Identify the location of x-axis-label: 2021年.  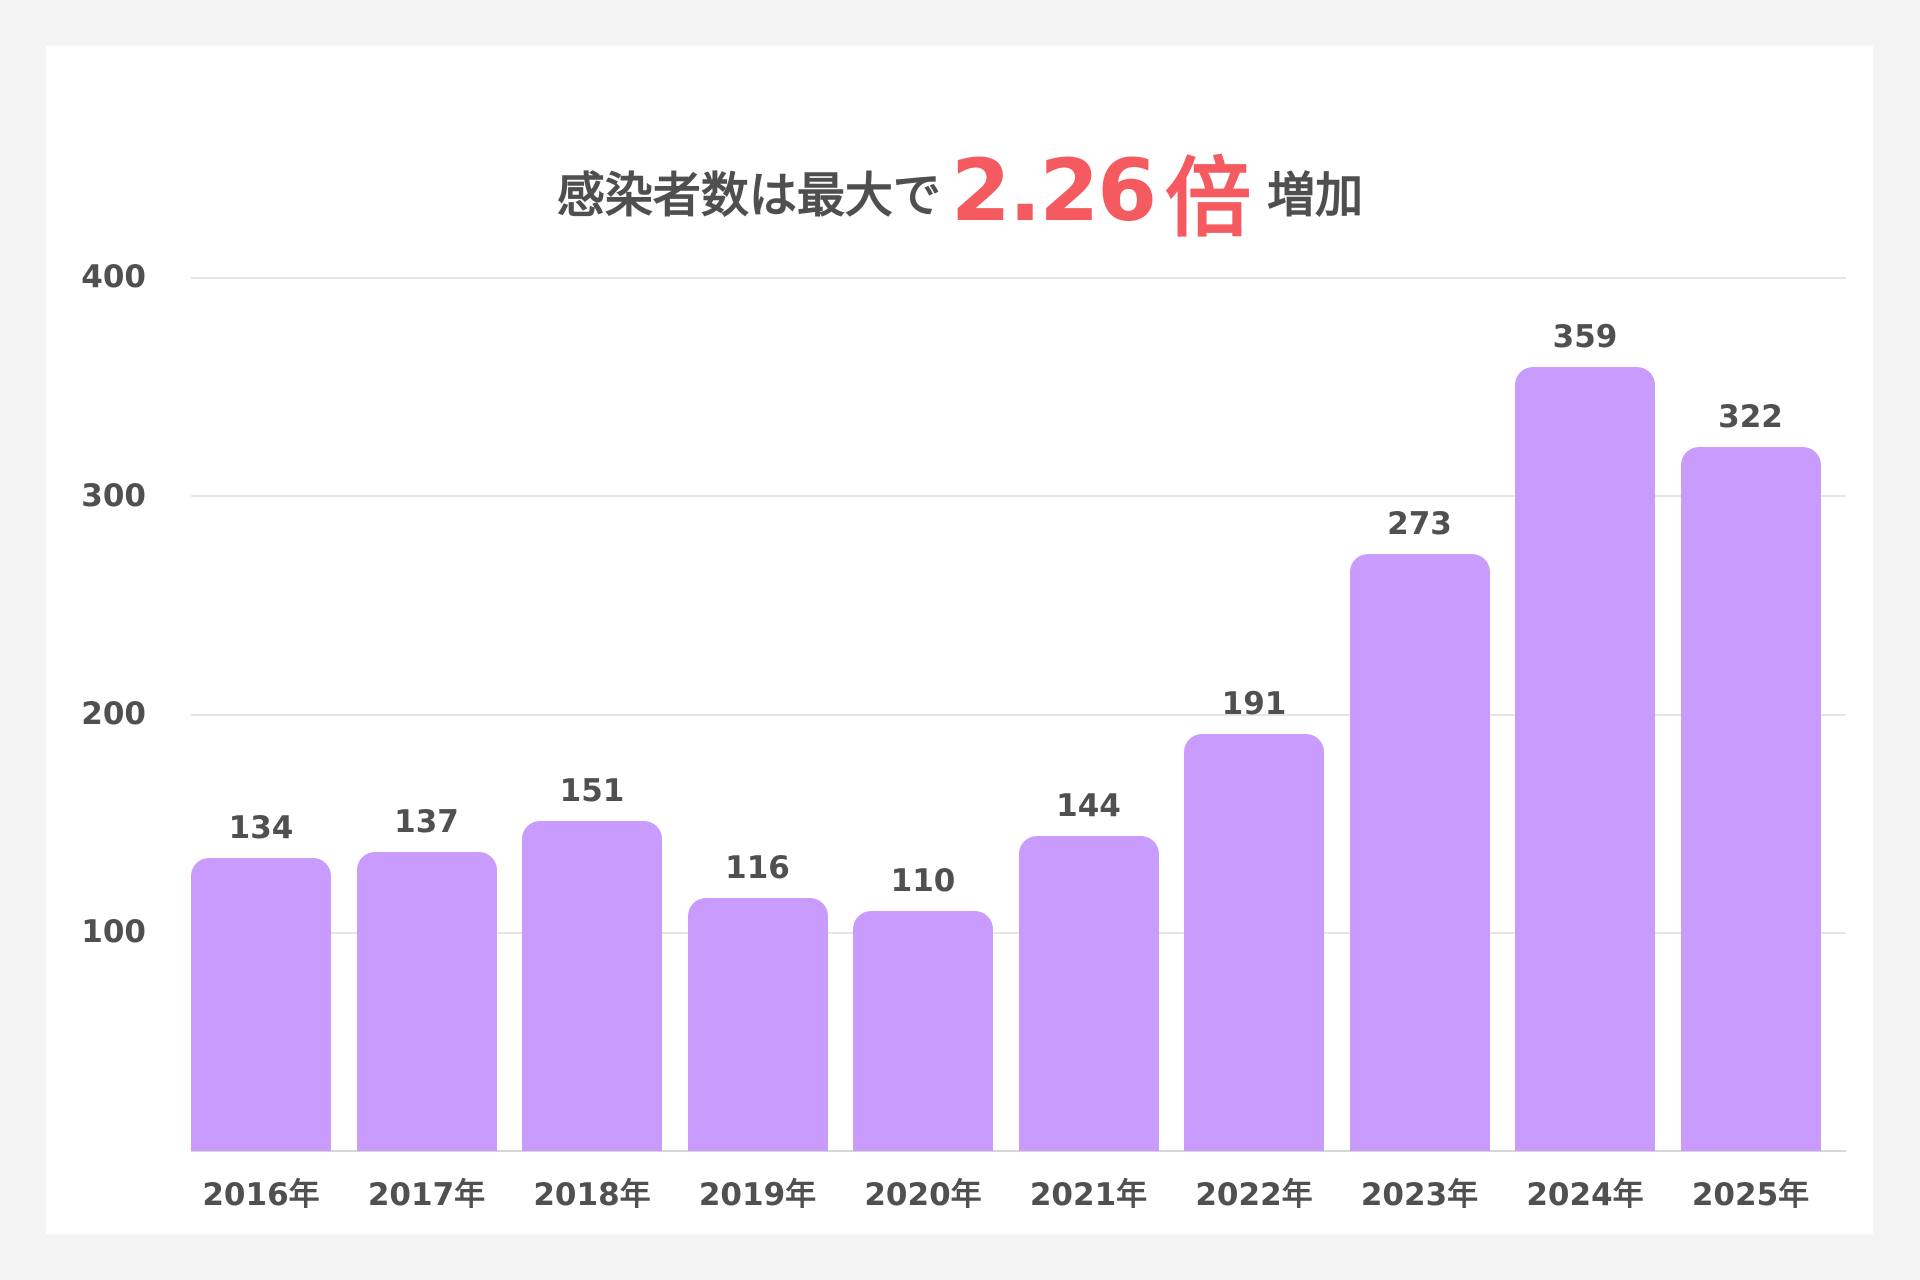
(1088, 1195).